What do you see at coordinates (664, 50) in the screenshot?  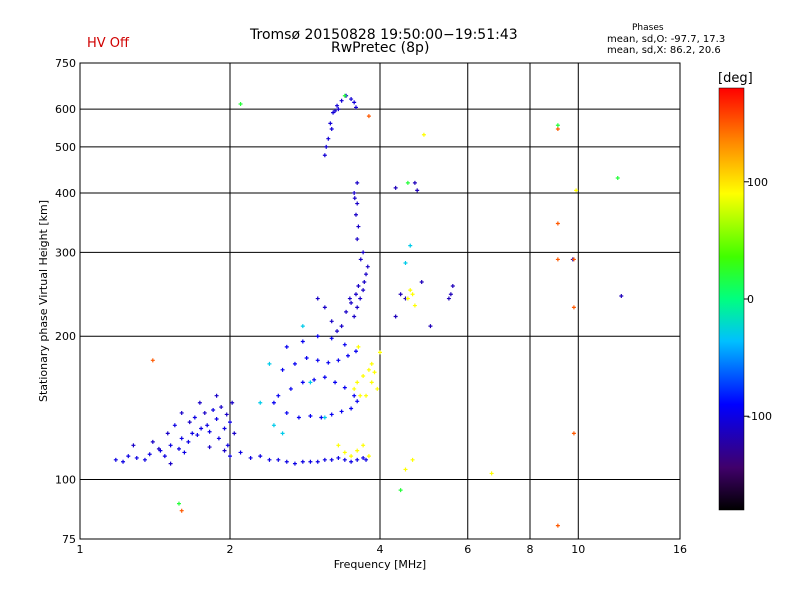 I see `stats-x-mode: mean, sd,X: 86.2, 20.6` at bounding box center [664, 50].